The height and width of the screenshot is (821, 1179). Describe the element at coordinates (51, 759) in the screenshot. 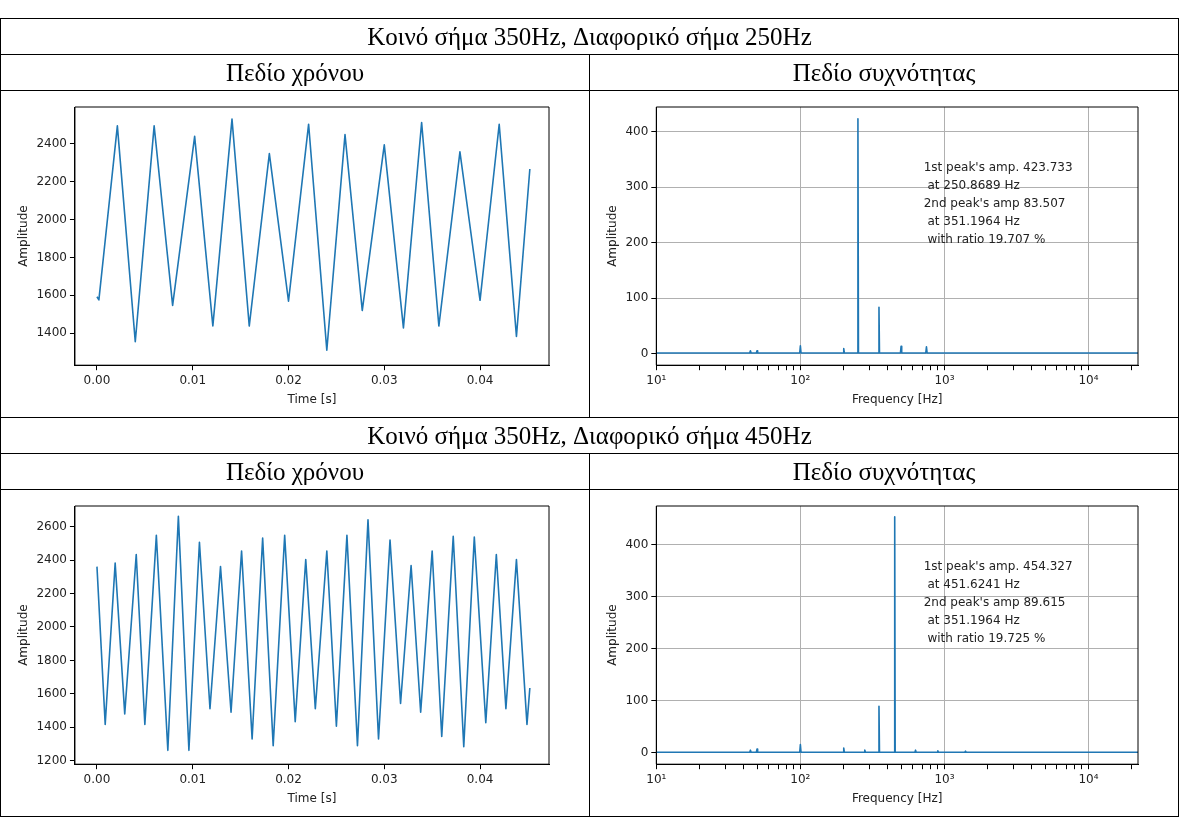

I see `y-tick-label: 1200` at that location.